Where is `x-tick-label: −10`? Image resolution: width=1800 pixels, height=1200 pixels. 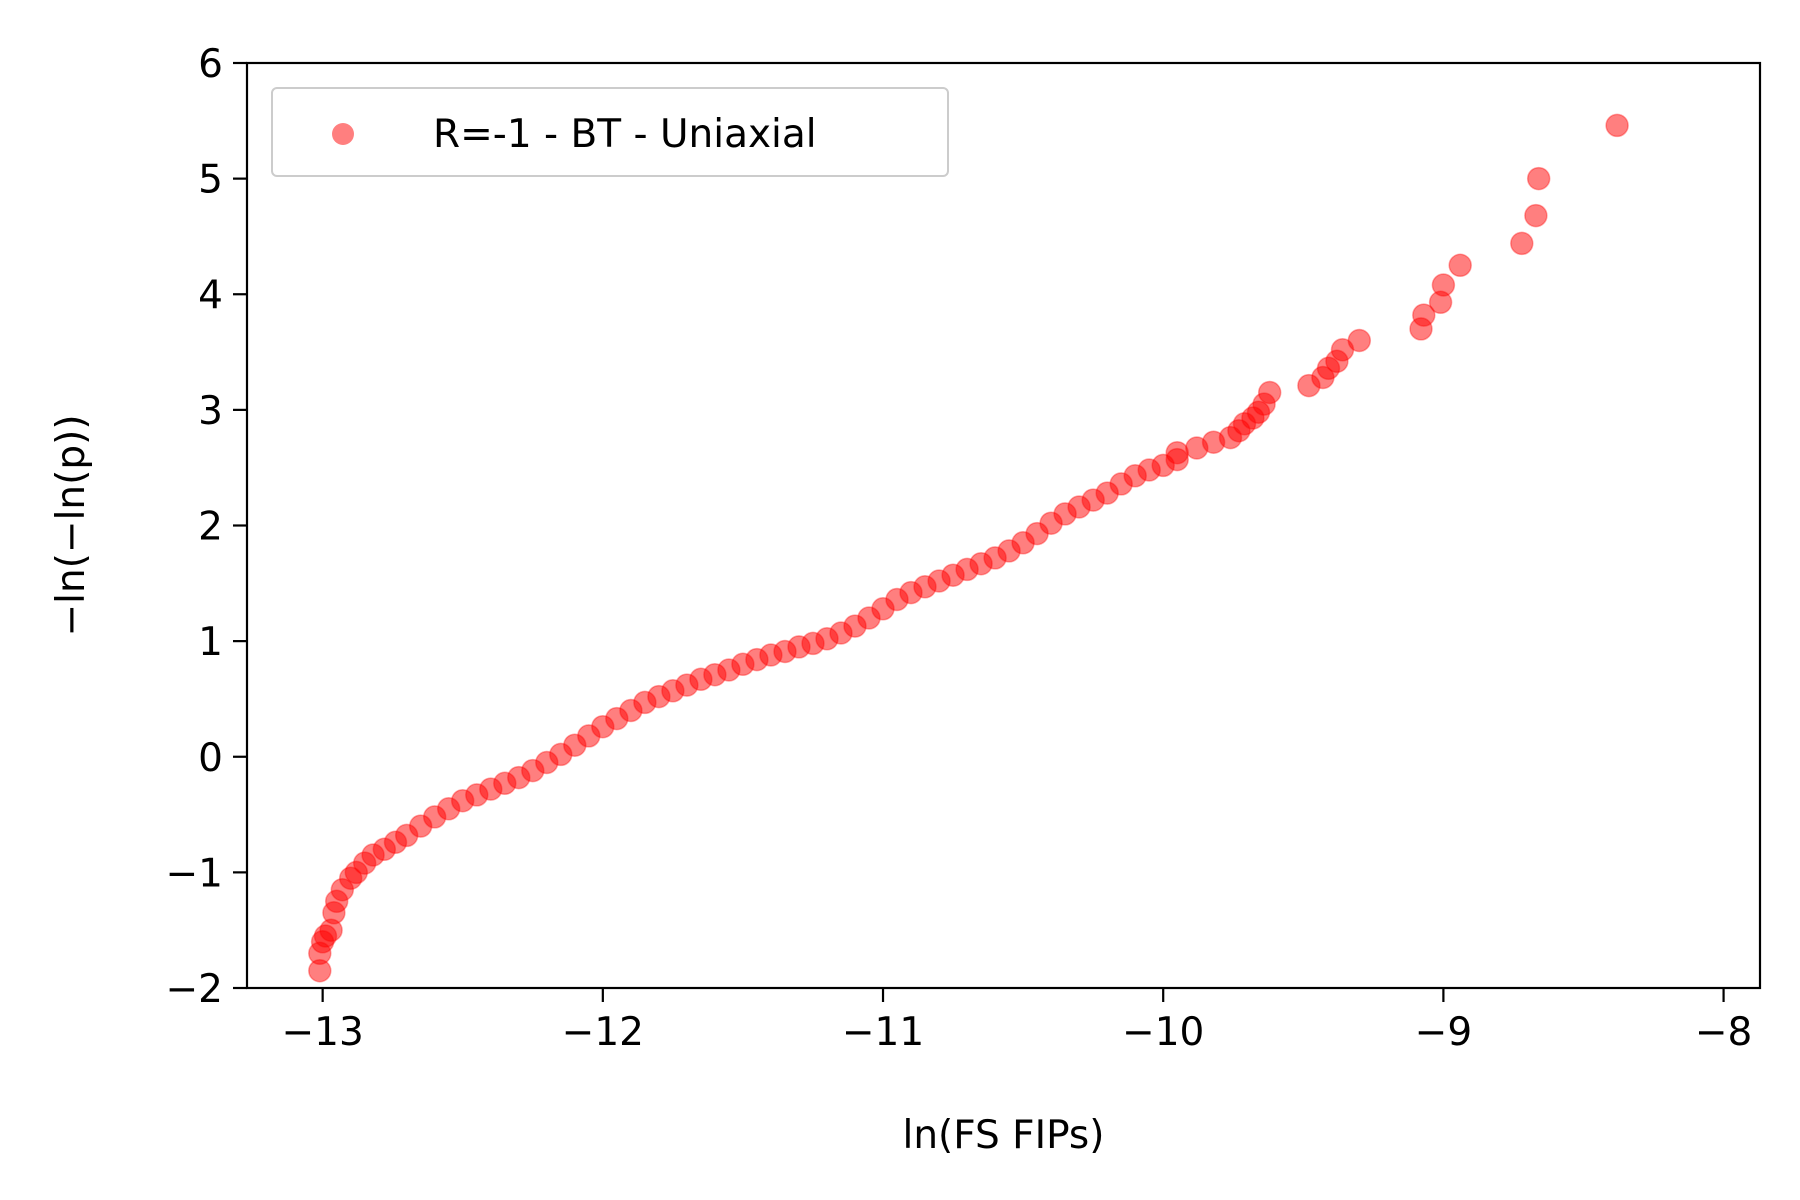 x-tick-label: −10 is located at coordinates (1163, 1032).